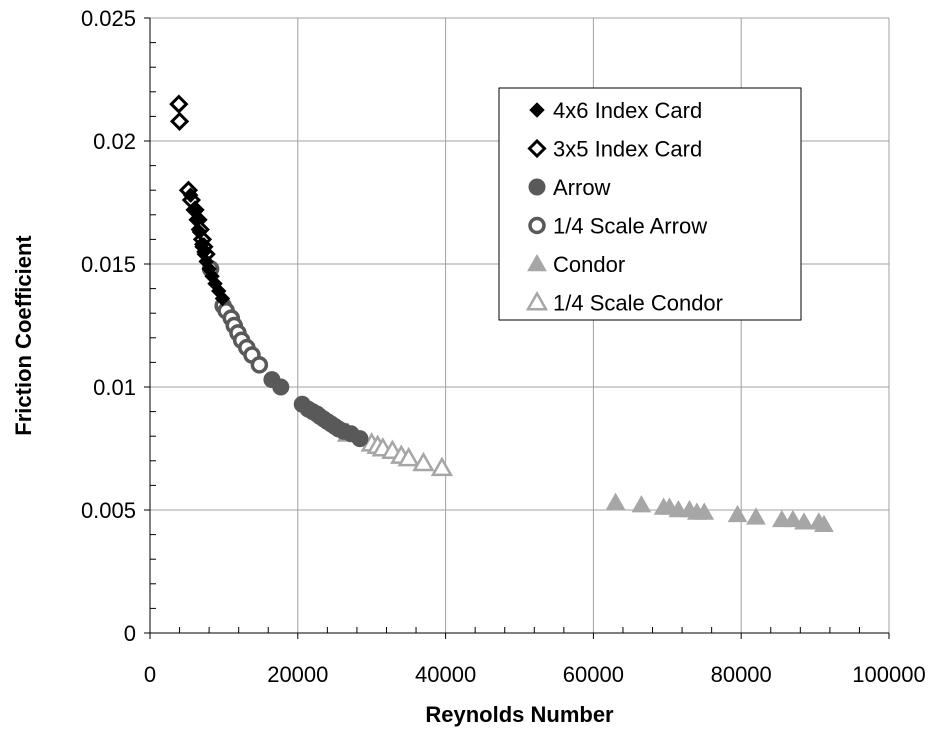  I want to click on legend-label: Condor, so click(589, 264).